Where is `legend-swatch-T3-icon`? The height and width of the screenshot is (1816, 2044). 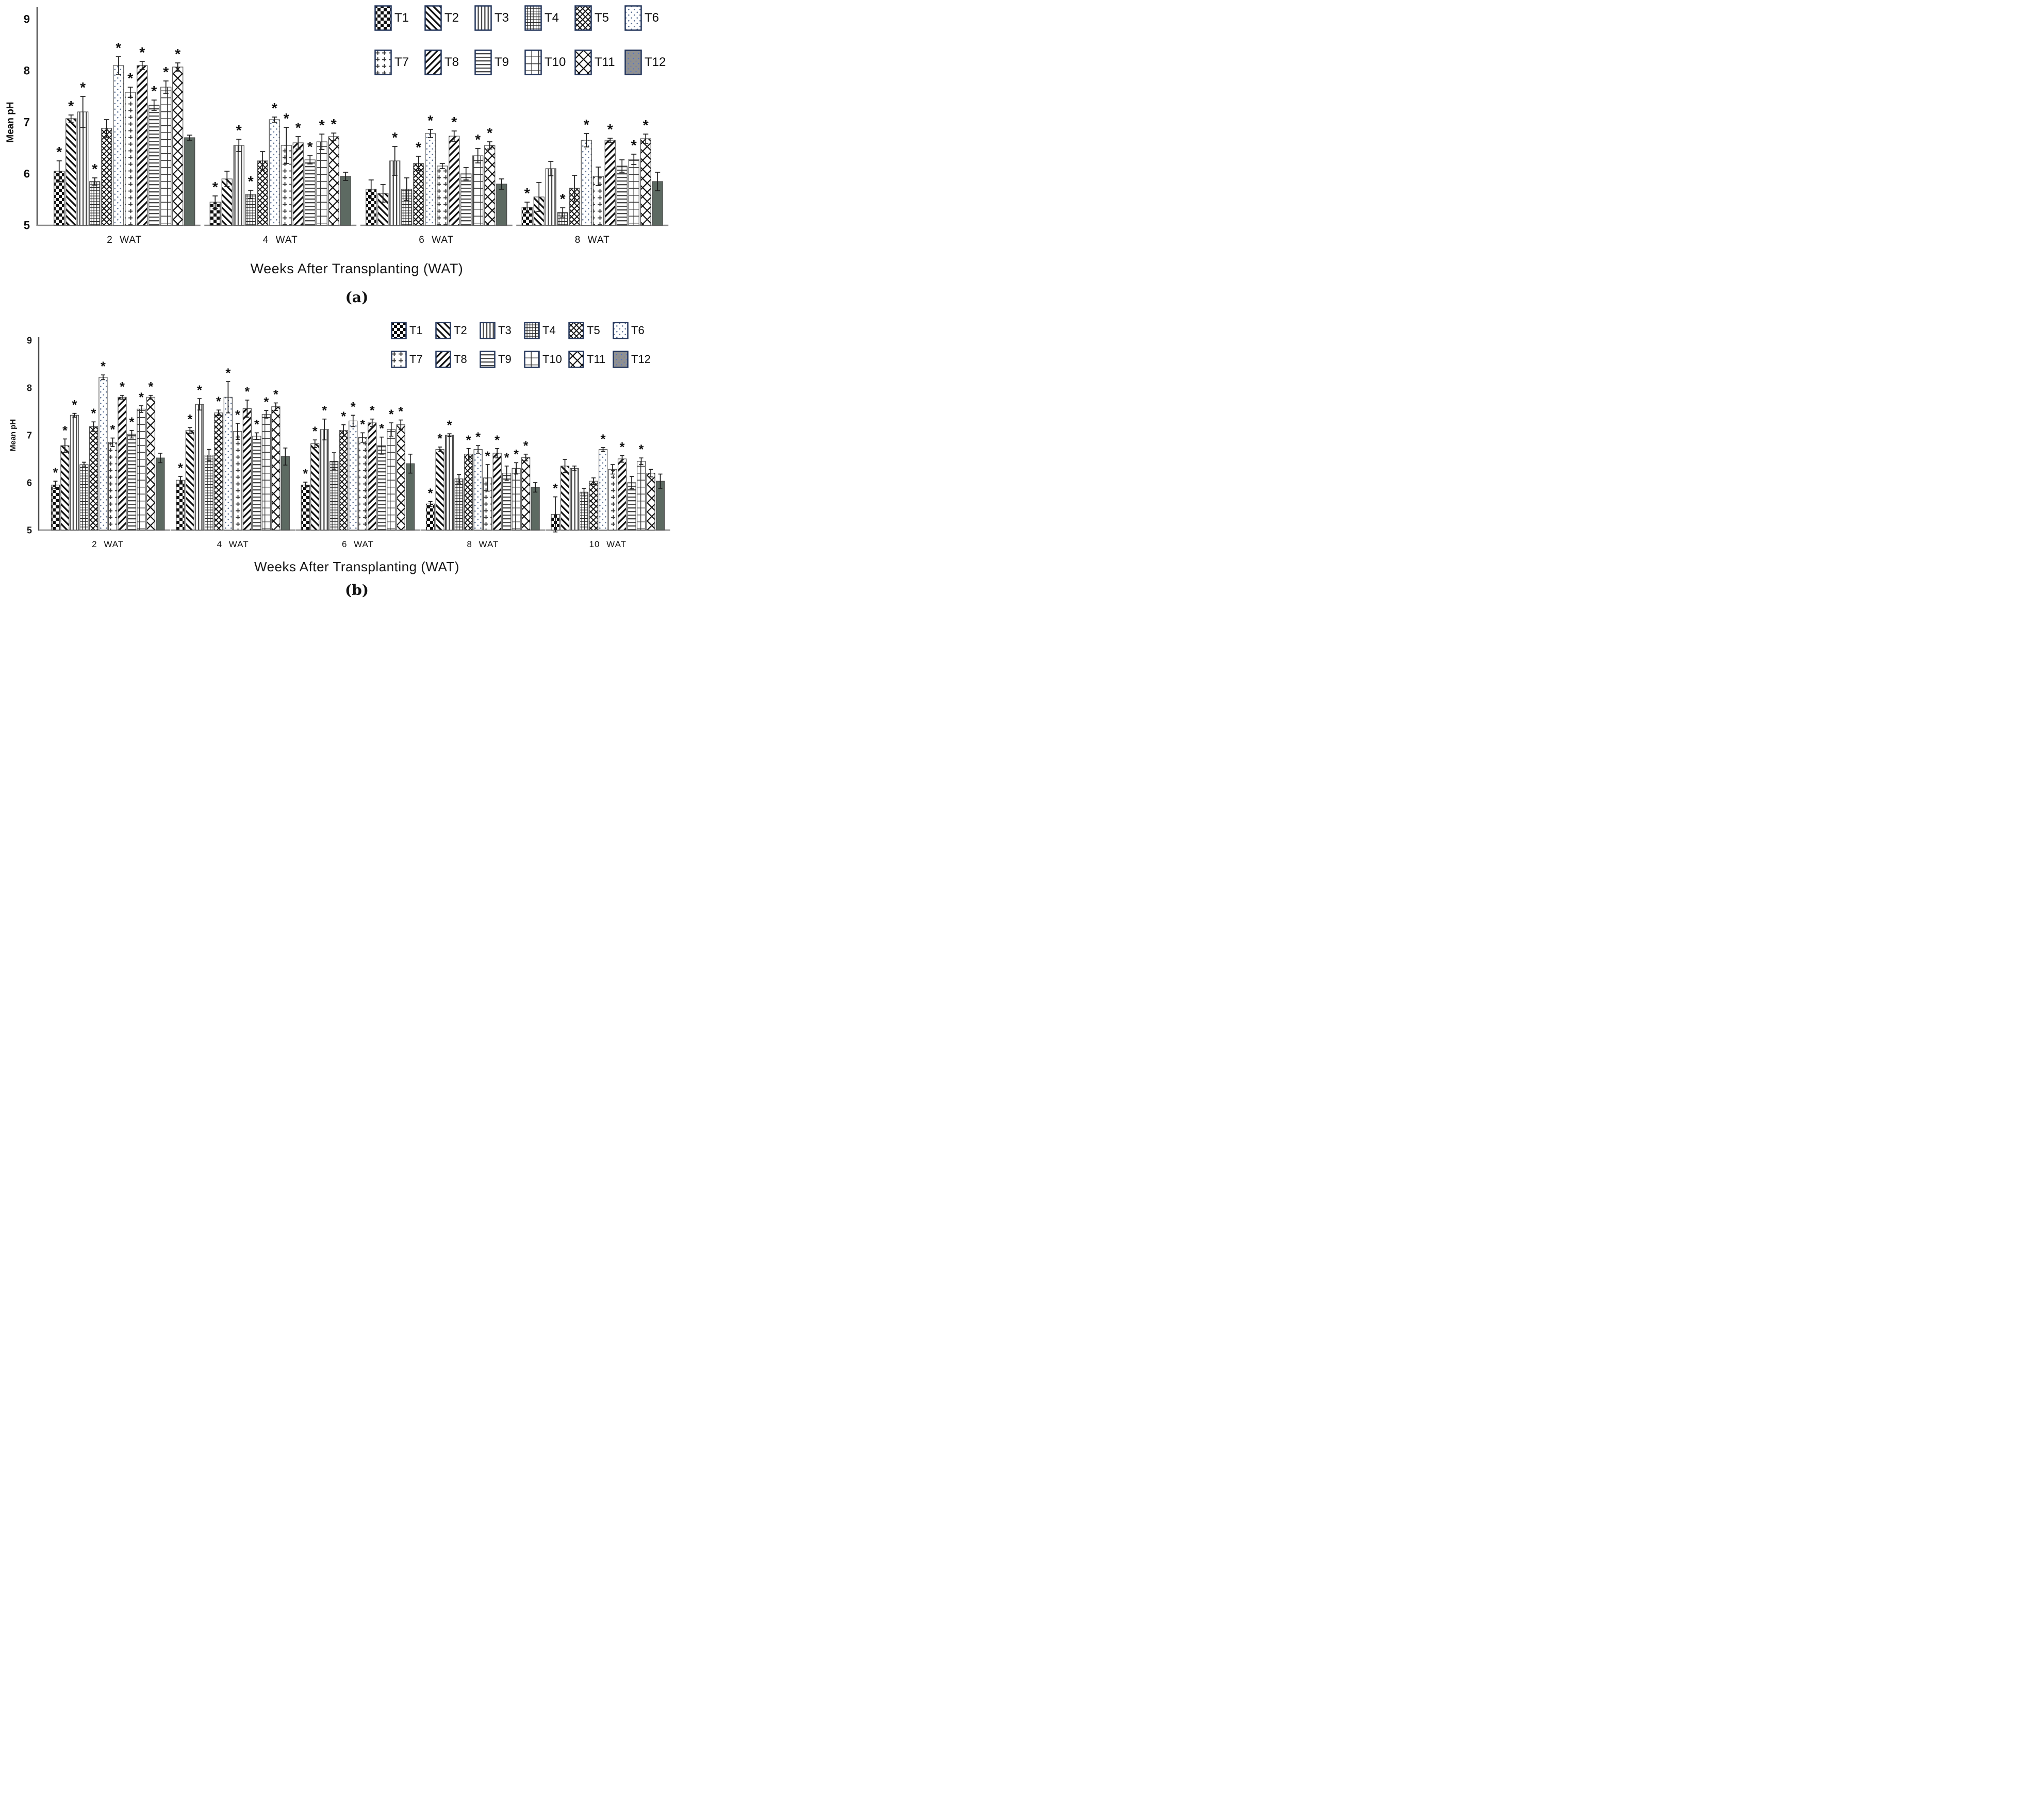 legend-swatch-T3-icon is located at coordinates (483, 18).